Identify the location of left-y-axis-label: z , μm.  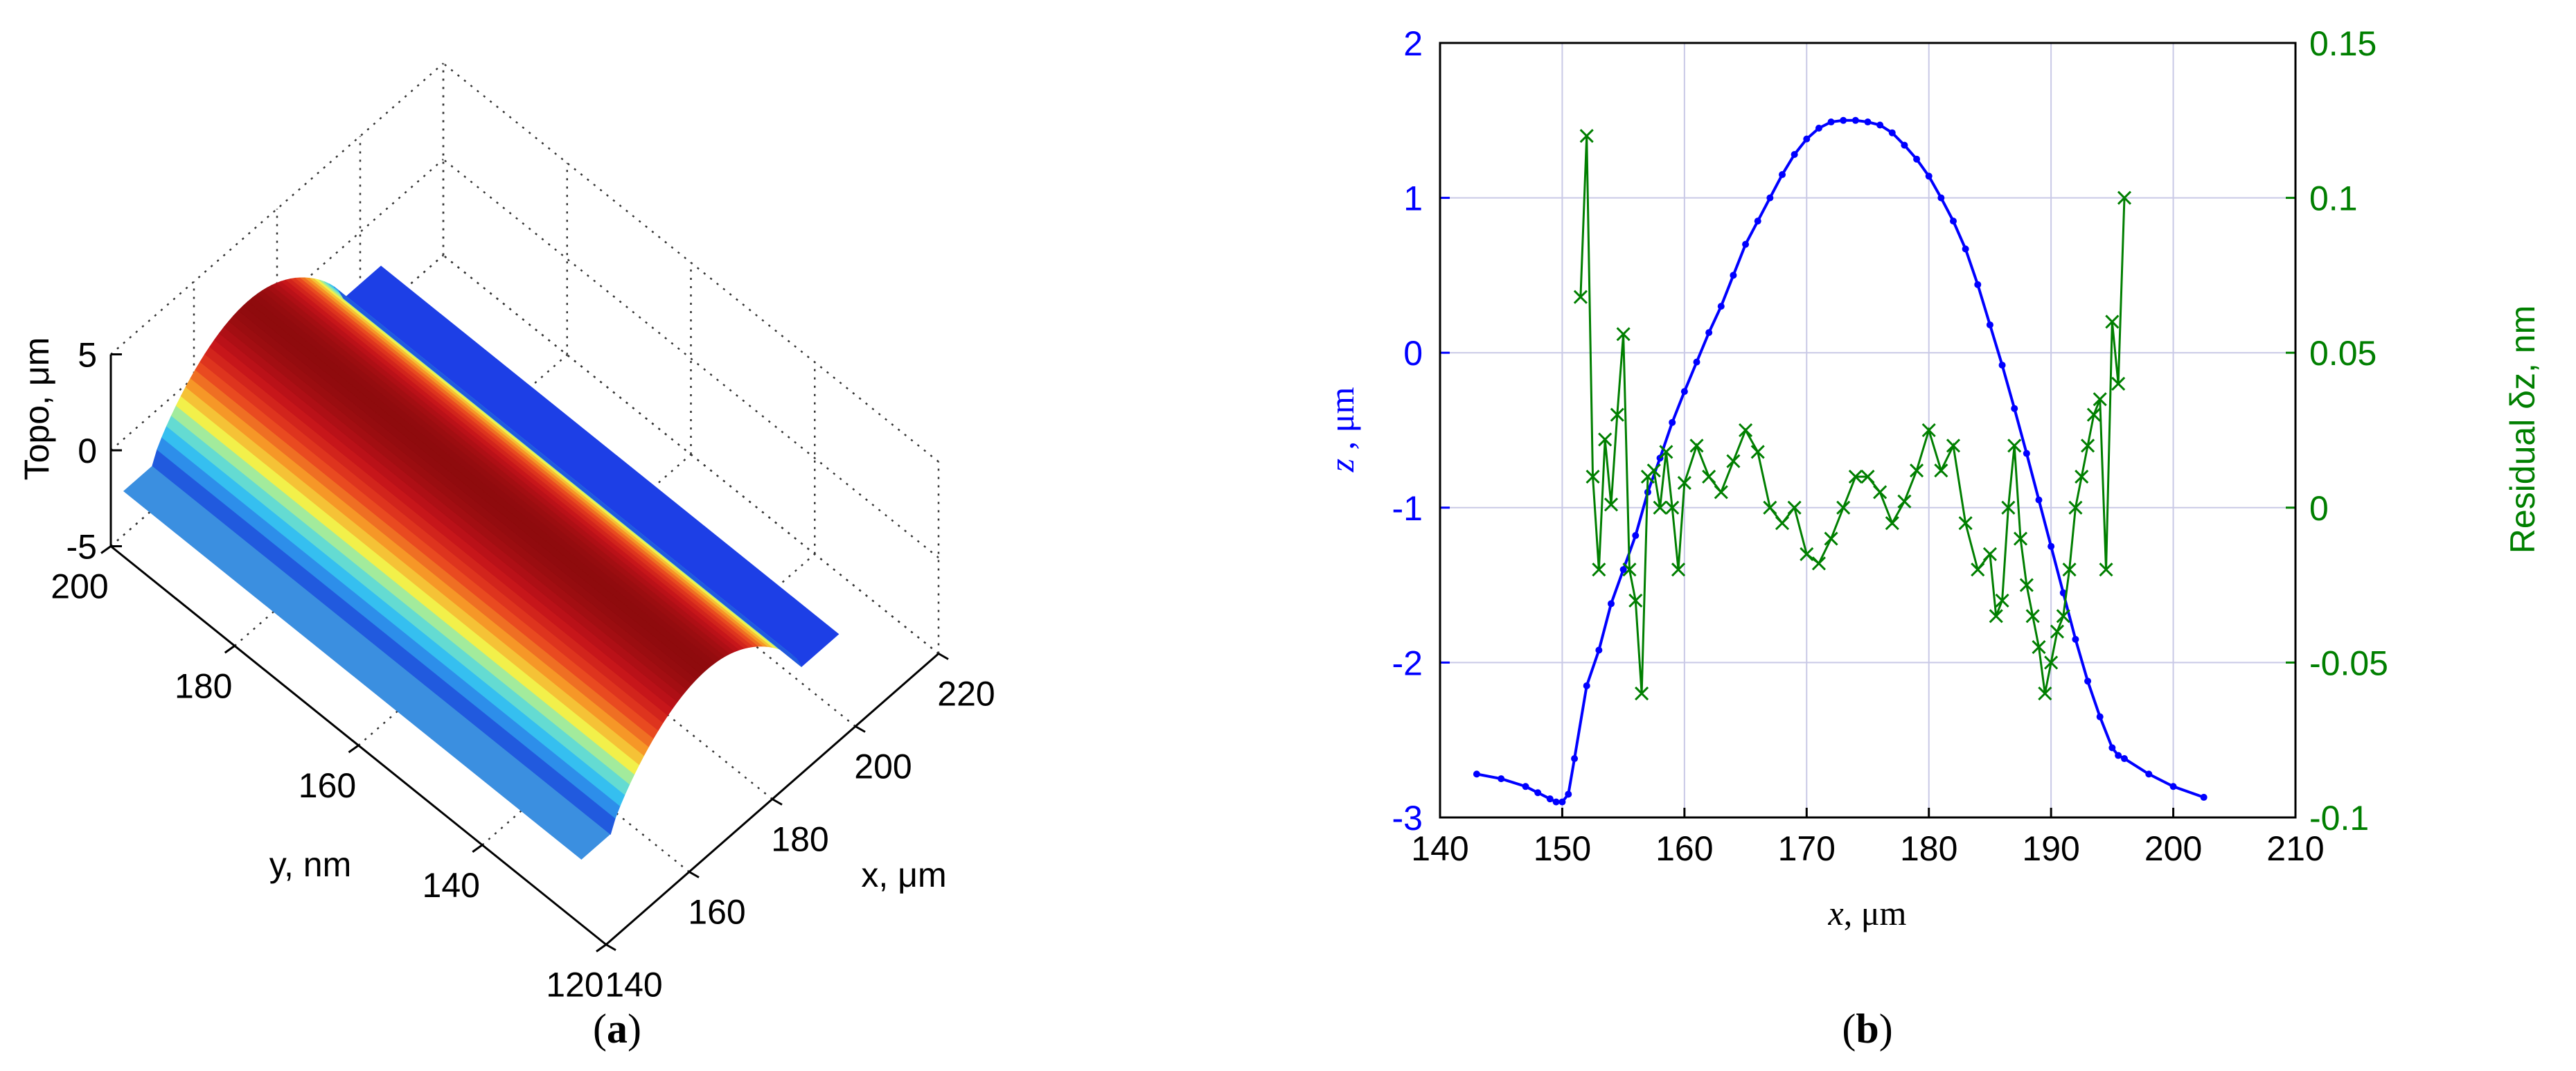
(1341, 430).